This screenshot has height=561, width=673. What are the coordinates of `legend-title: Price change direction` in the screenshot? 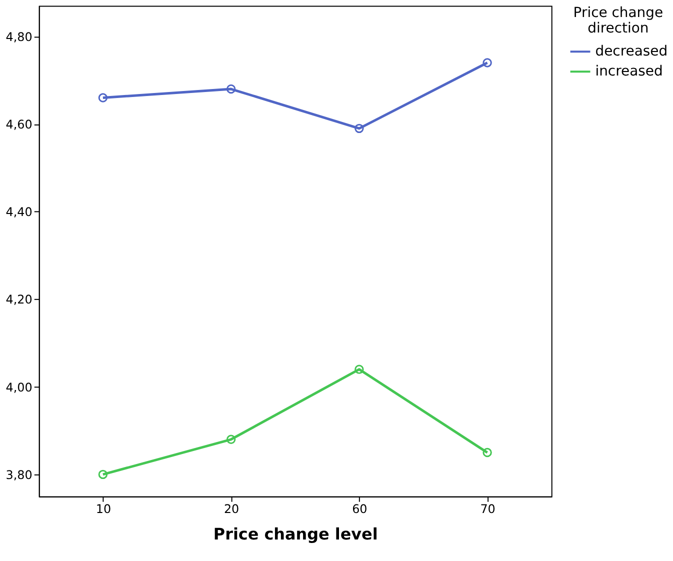 It's located at (618, 20).